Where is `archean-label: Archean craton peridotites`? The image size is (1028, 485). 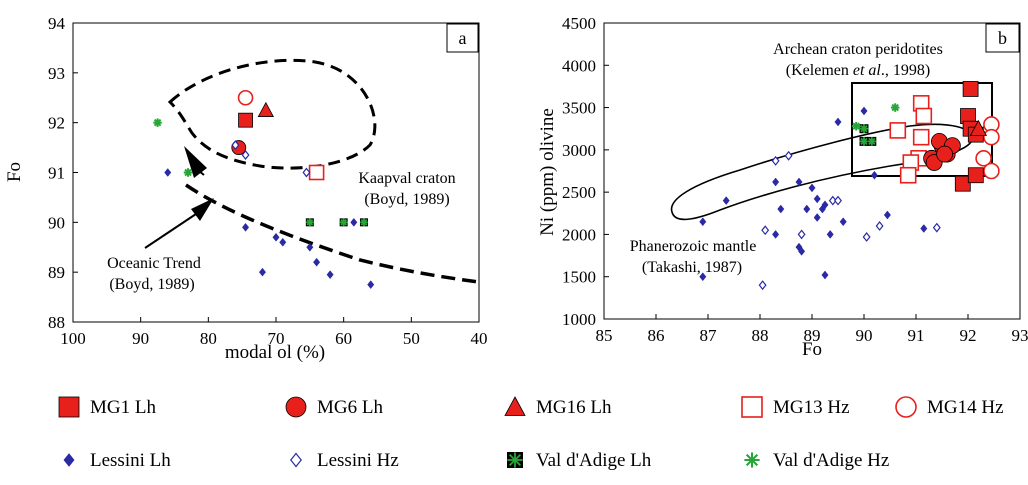
archean-label: Archean craton peridotites is located at coordinates (858, 49).